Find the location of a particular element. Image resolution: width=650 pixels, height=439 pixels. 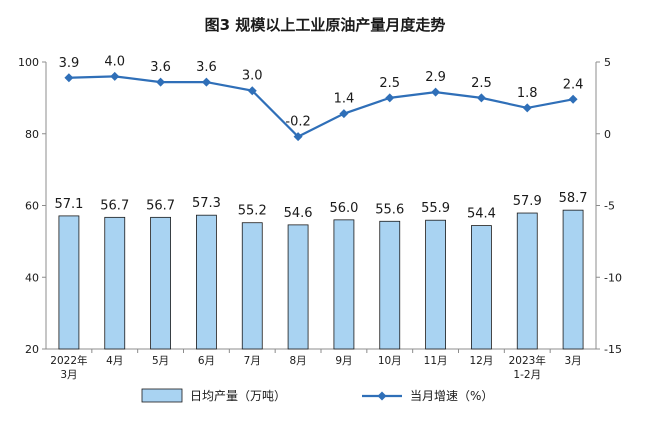

bar-data-label: 56.0 is located at coordinates (343, 208).